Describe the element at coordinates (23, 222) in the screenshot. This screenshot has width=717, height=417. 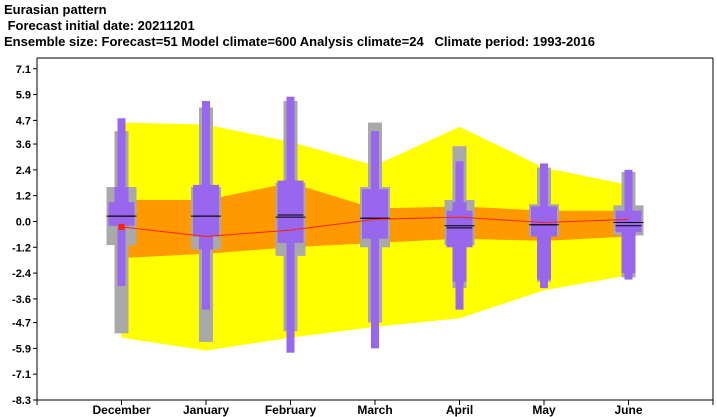
I see `y-tick-label: 0.0` at that location.